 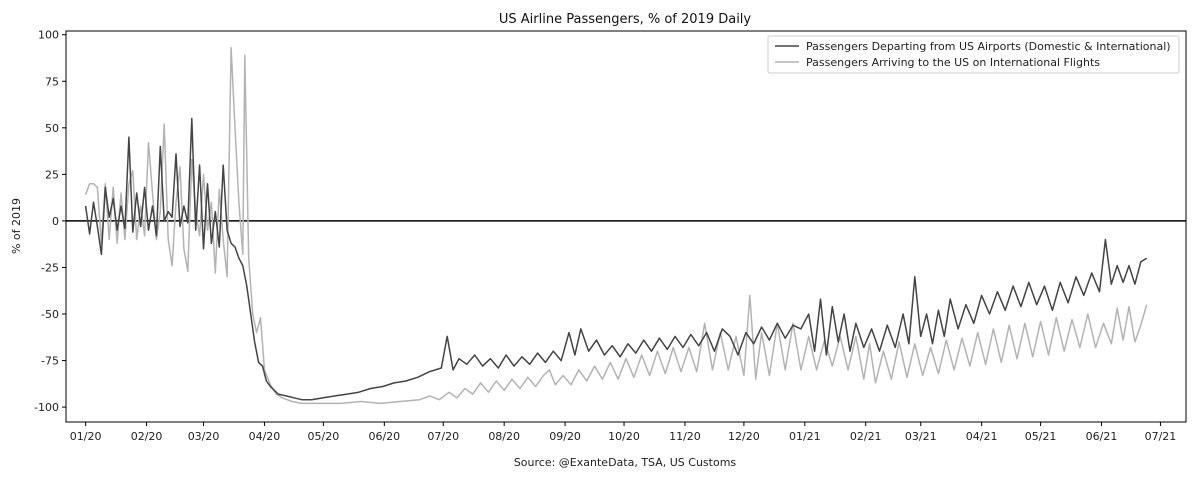 I want to click on legend-box, so click(x=973, y=54).